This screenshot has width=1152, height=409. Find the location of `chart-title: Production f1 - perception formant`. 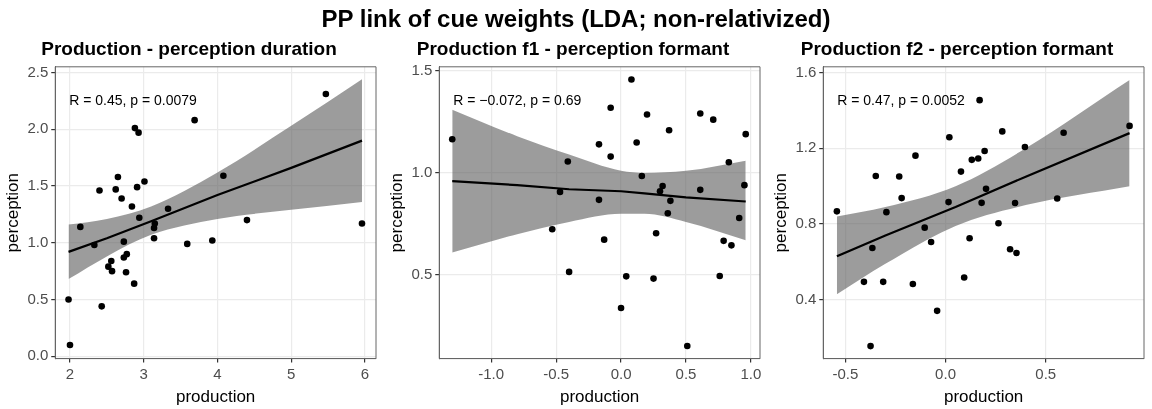

chart-title: Production f1 - perception formant is located at coordinates (573, 48).